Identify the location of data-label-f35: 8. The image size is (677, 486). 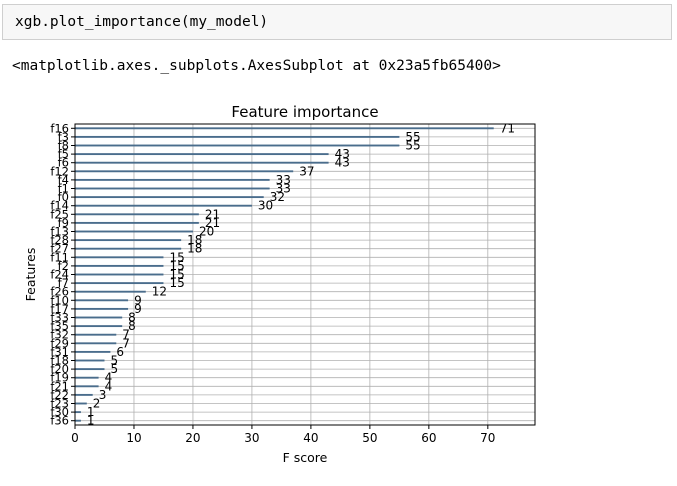
(132, 326).